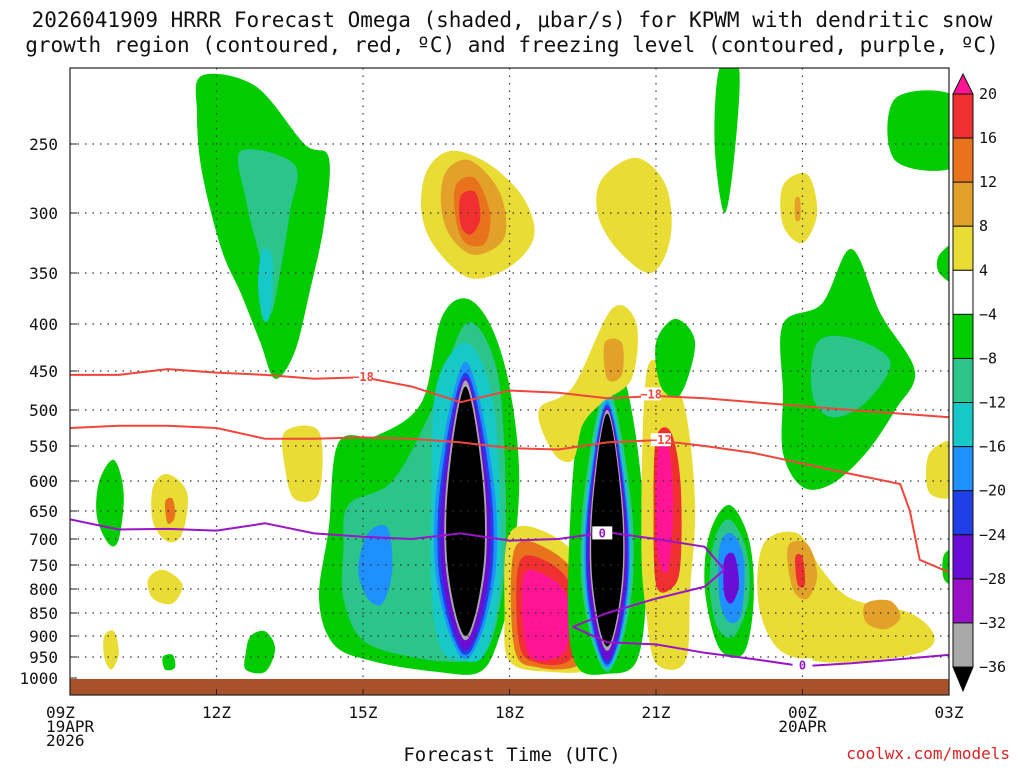 This screenshot has width=1024, height=768. What do you see at coordinates (992, 447) in the screenshot?
I see `colorbar-tick-label-8: −16` at bounding box center [992, 447].